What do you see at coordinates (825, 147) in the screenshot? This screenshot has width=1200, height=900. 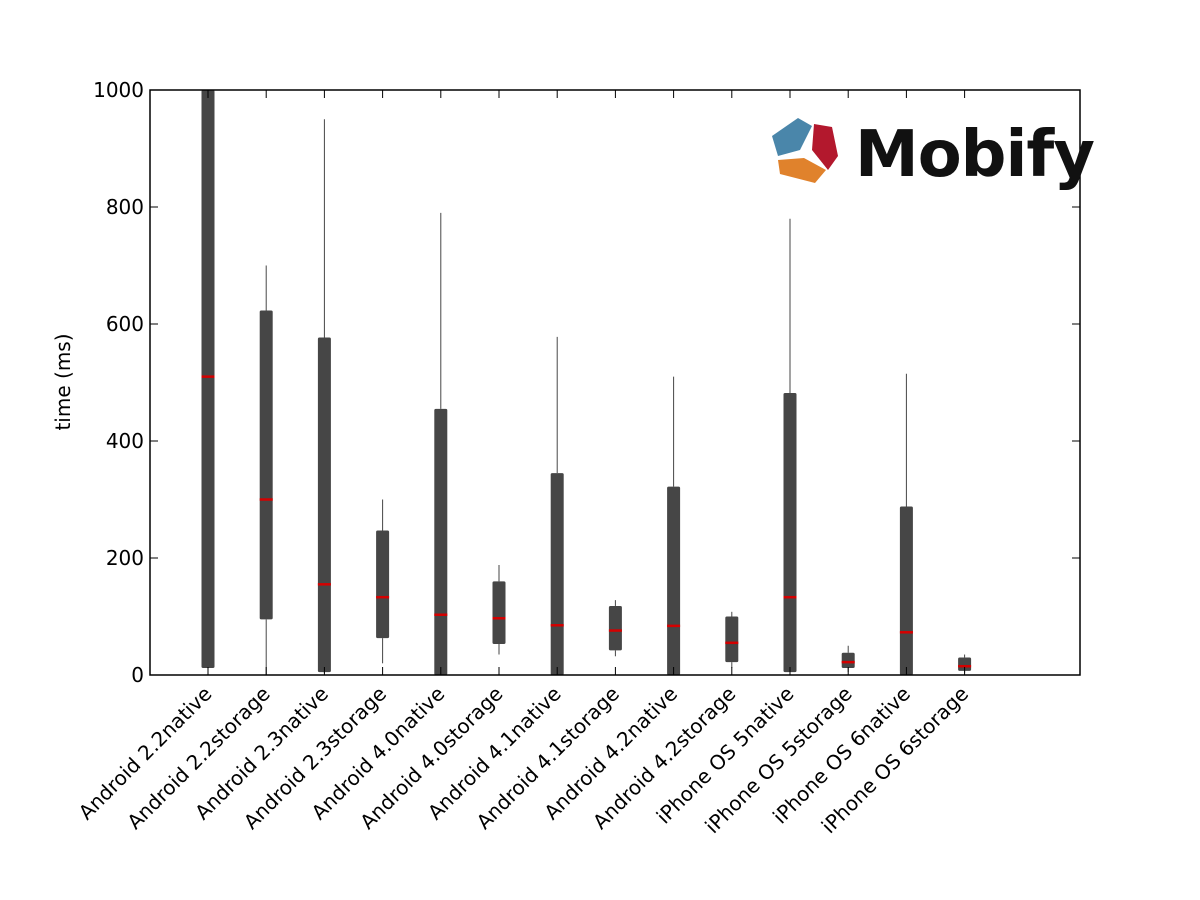 I see `logo-red-petal` at bounding box center [825, 147].